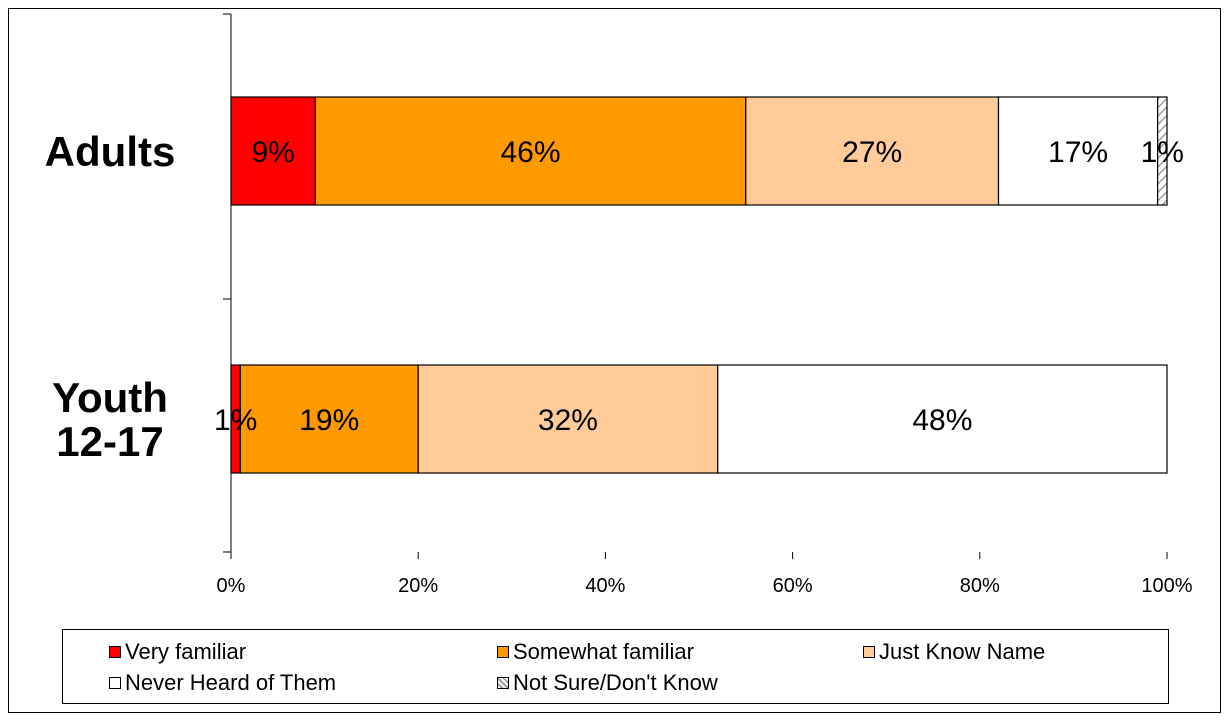  Describe the element at coordinates (793, 586) in the screenshot. I see `x-tick-label: 60%` at that location.